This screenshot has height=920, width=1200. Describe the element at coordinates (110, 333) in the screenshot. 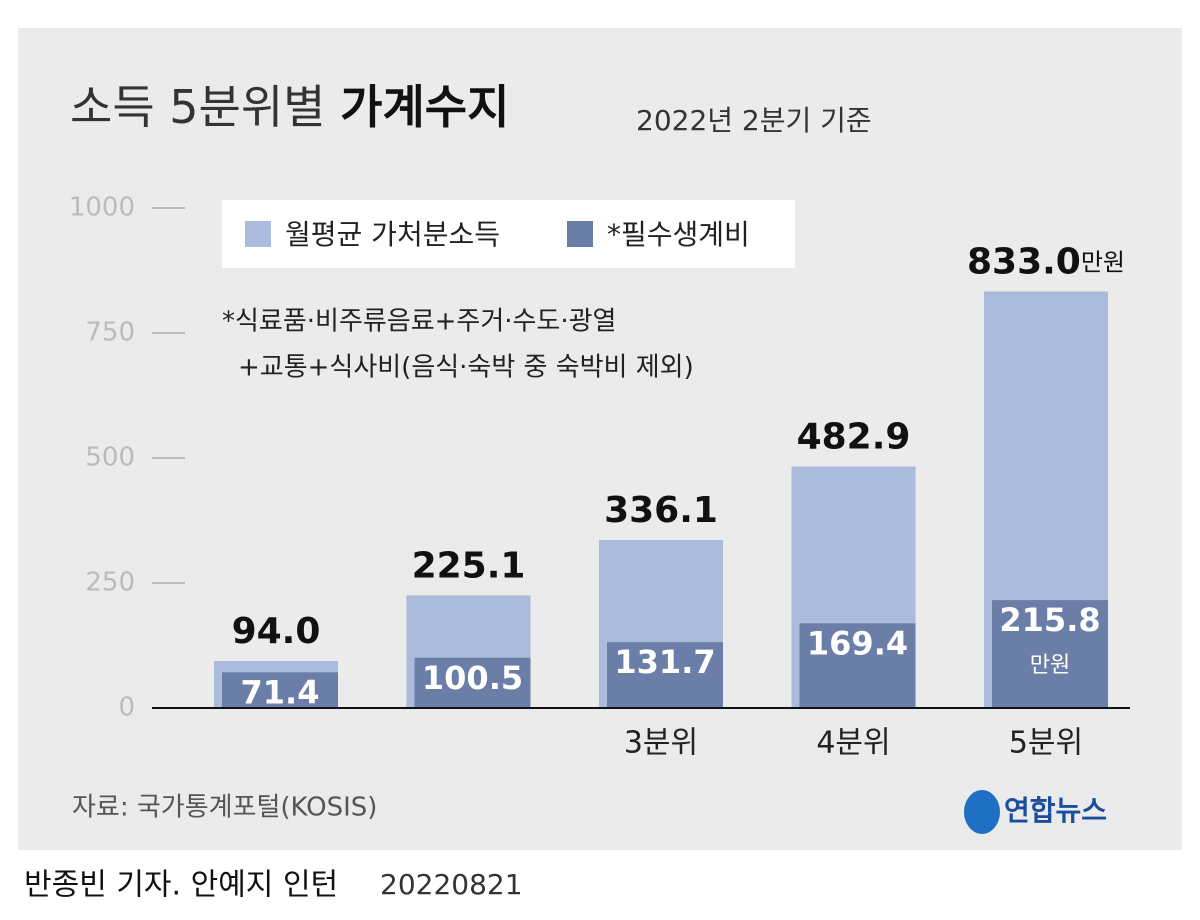

I see `y-tick-label: 750` at that location.